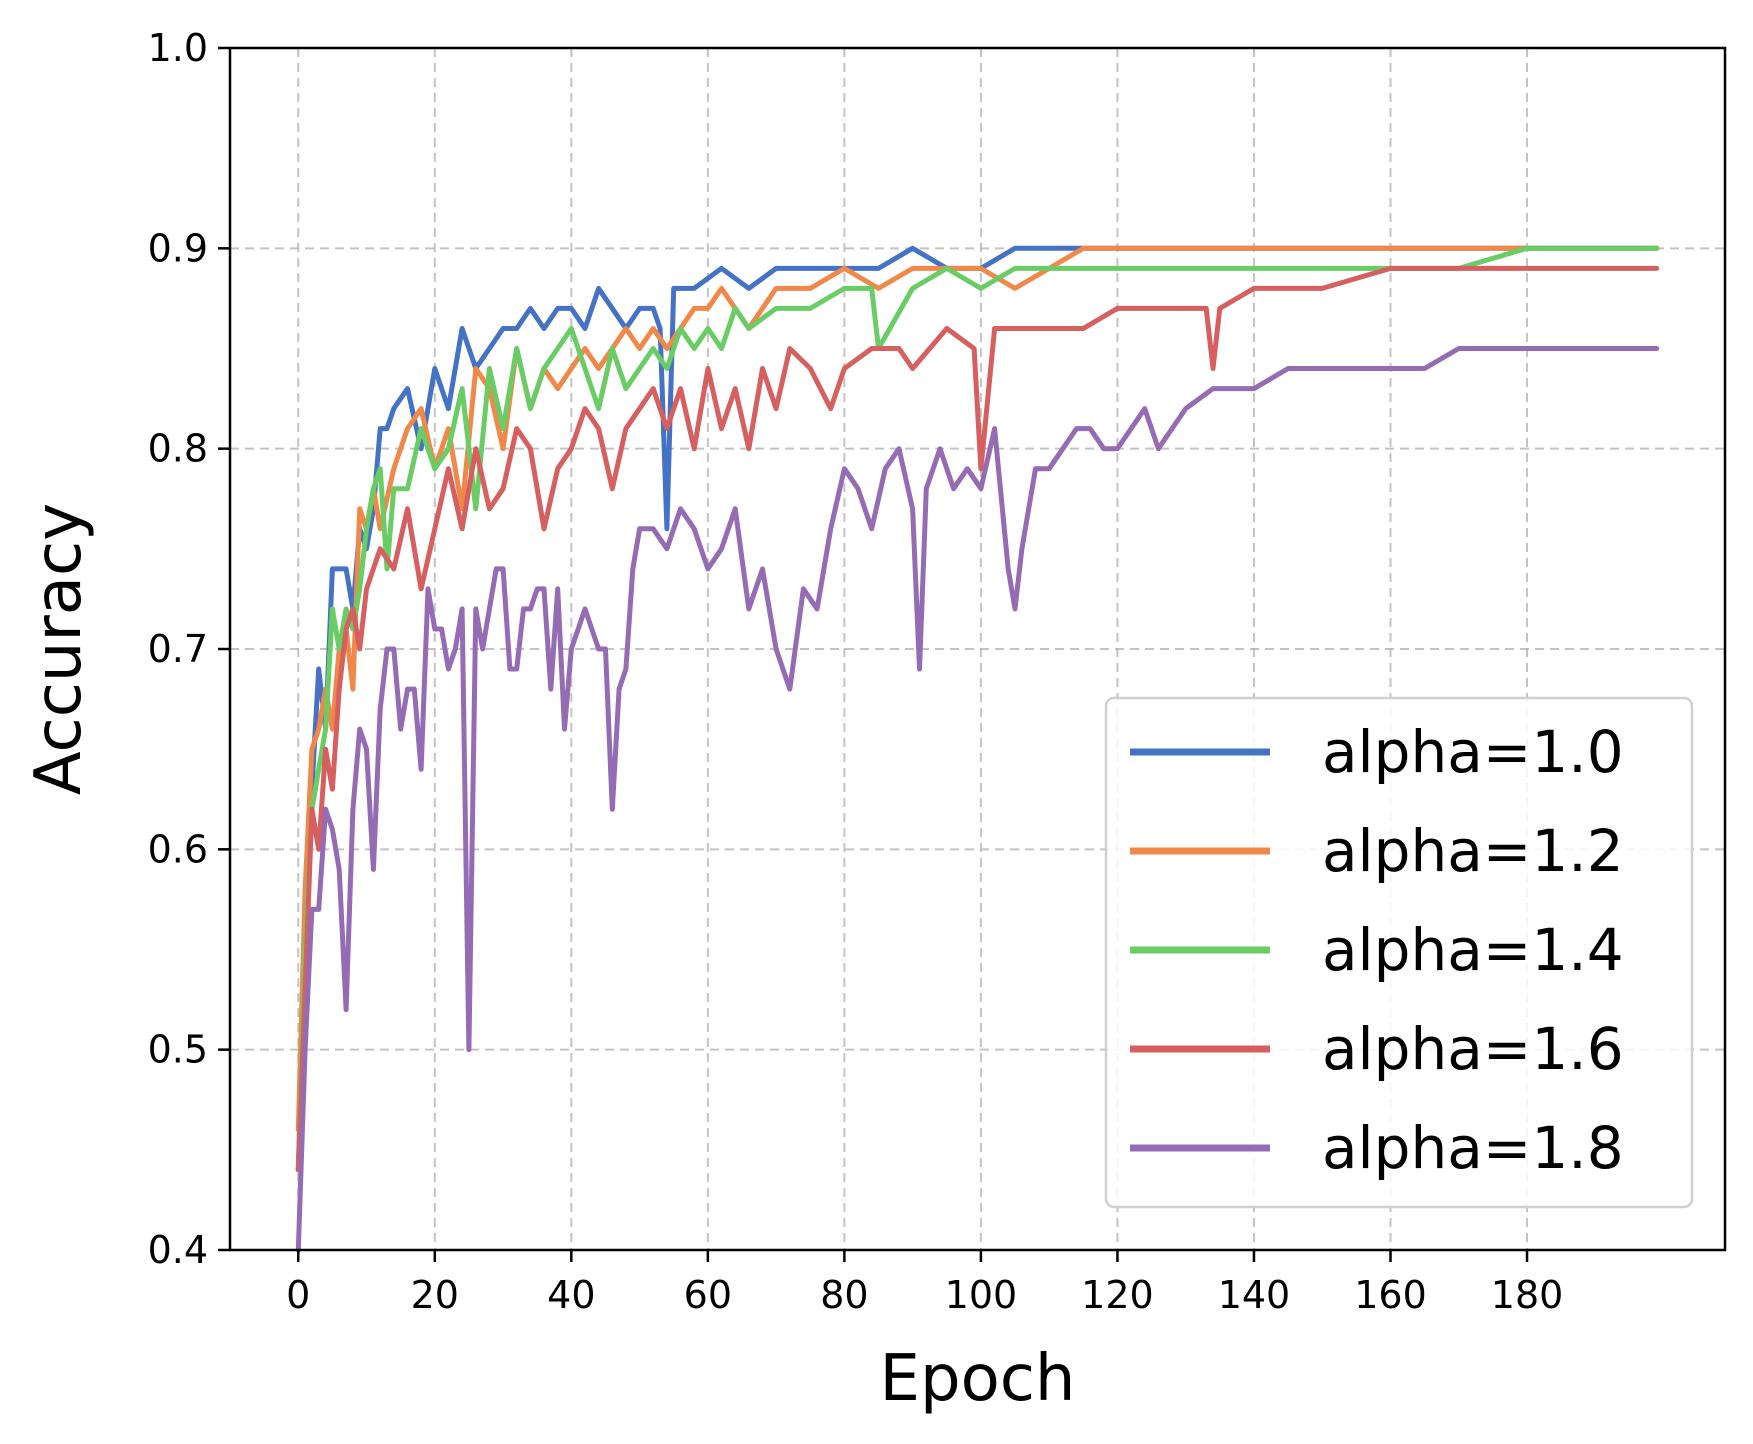 This screenshot has width=1753, height=1444. I want to click on x-tick-label: 20, so click(435, 1295).